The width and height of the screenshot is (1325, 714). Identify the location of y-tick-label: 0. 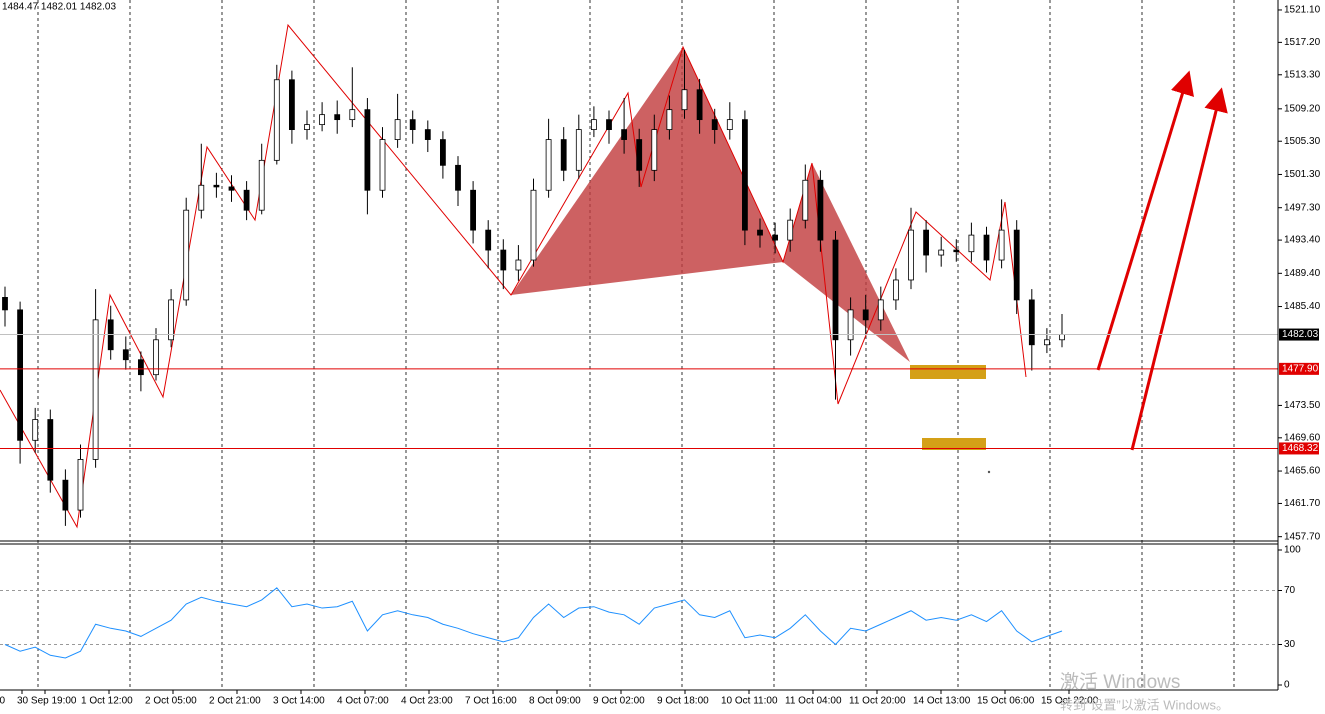
(1287, 685).